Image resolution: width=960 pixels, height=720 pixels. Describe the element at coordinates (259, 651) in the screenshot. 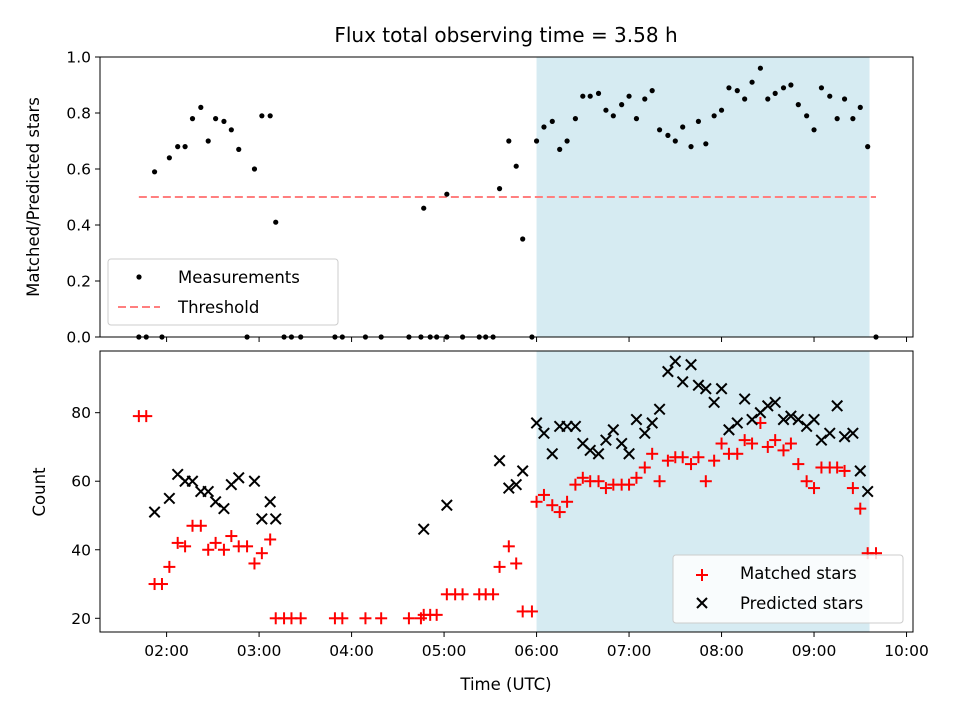

I see `time-x-tick-label: 03:00` at that location.